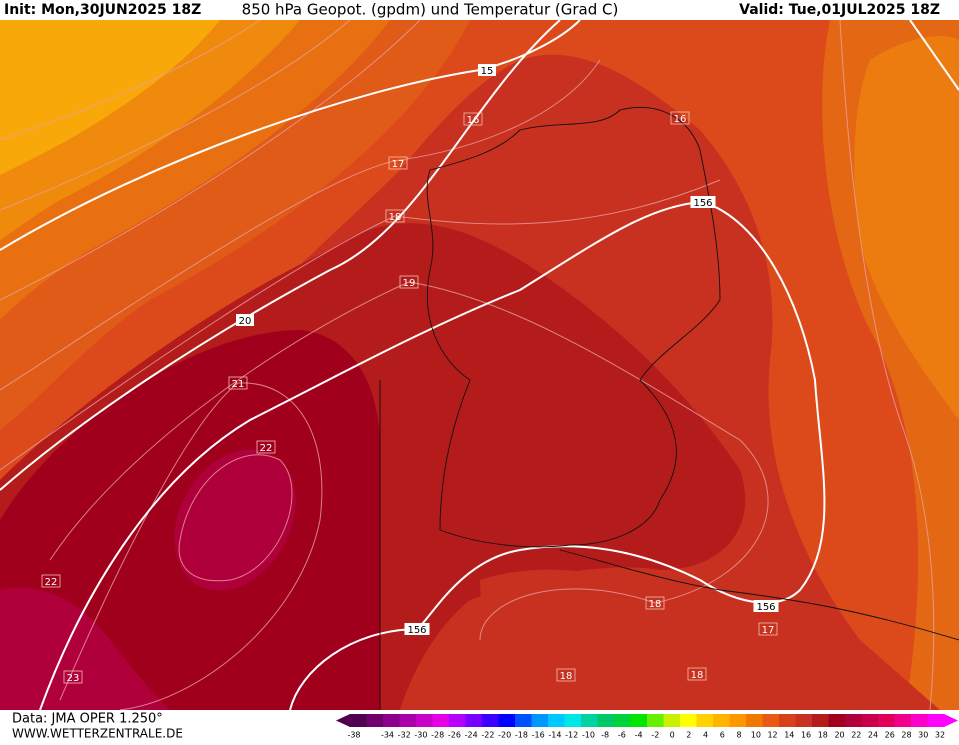 This screenshot has height=745, width=959. Describe the element at coordinates (756, 735) in the screenshot. I see `colorbar-label: 10` at that location.